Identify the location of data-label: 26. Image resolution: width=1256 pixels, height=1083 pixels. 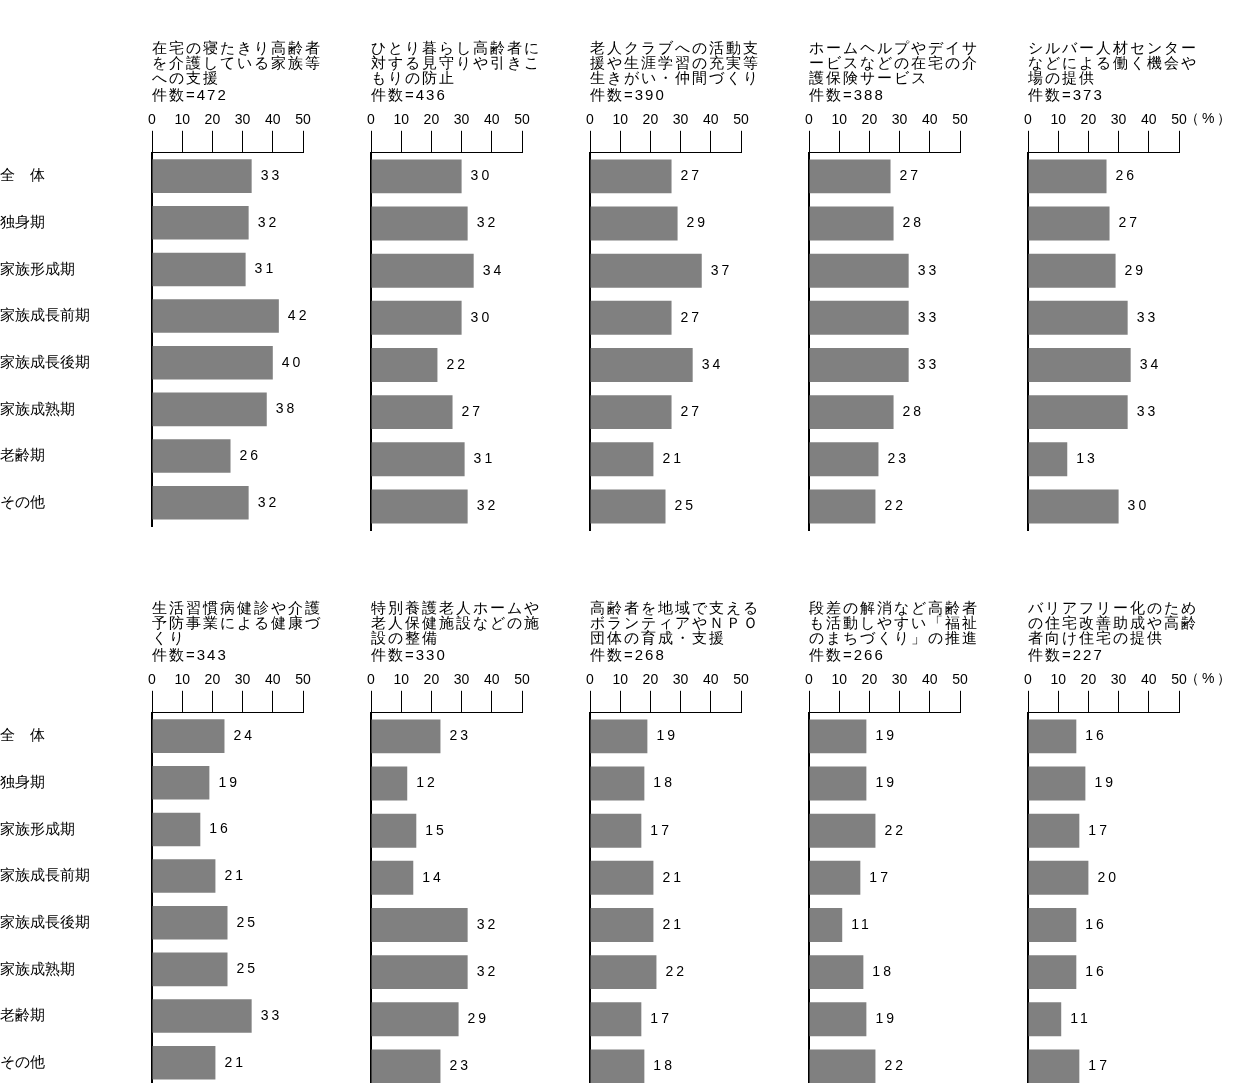
(1126, 175).